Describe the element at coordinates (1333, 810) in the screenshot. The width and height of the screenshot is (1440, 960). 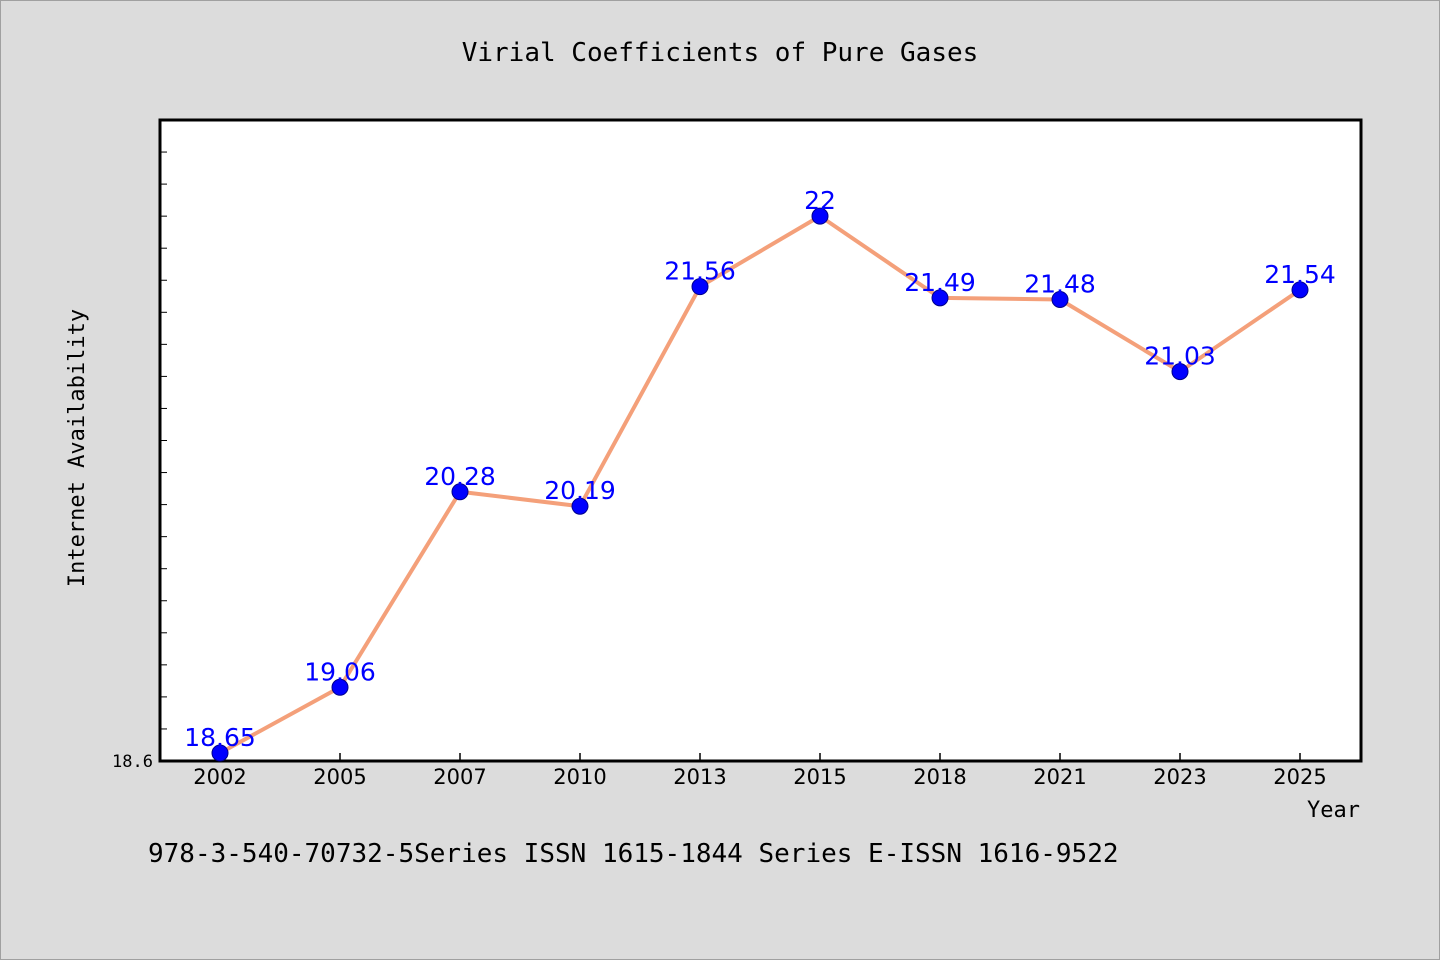
I see `x-axis-label: Year` at that location.